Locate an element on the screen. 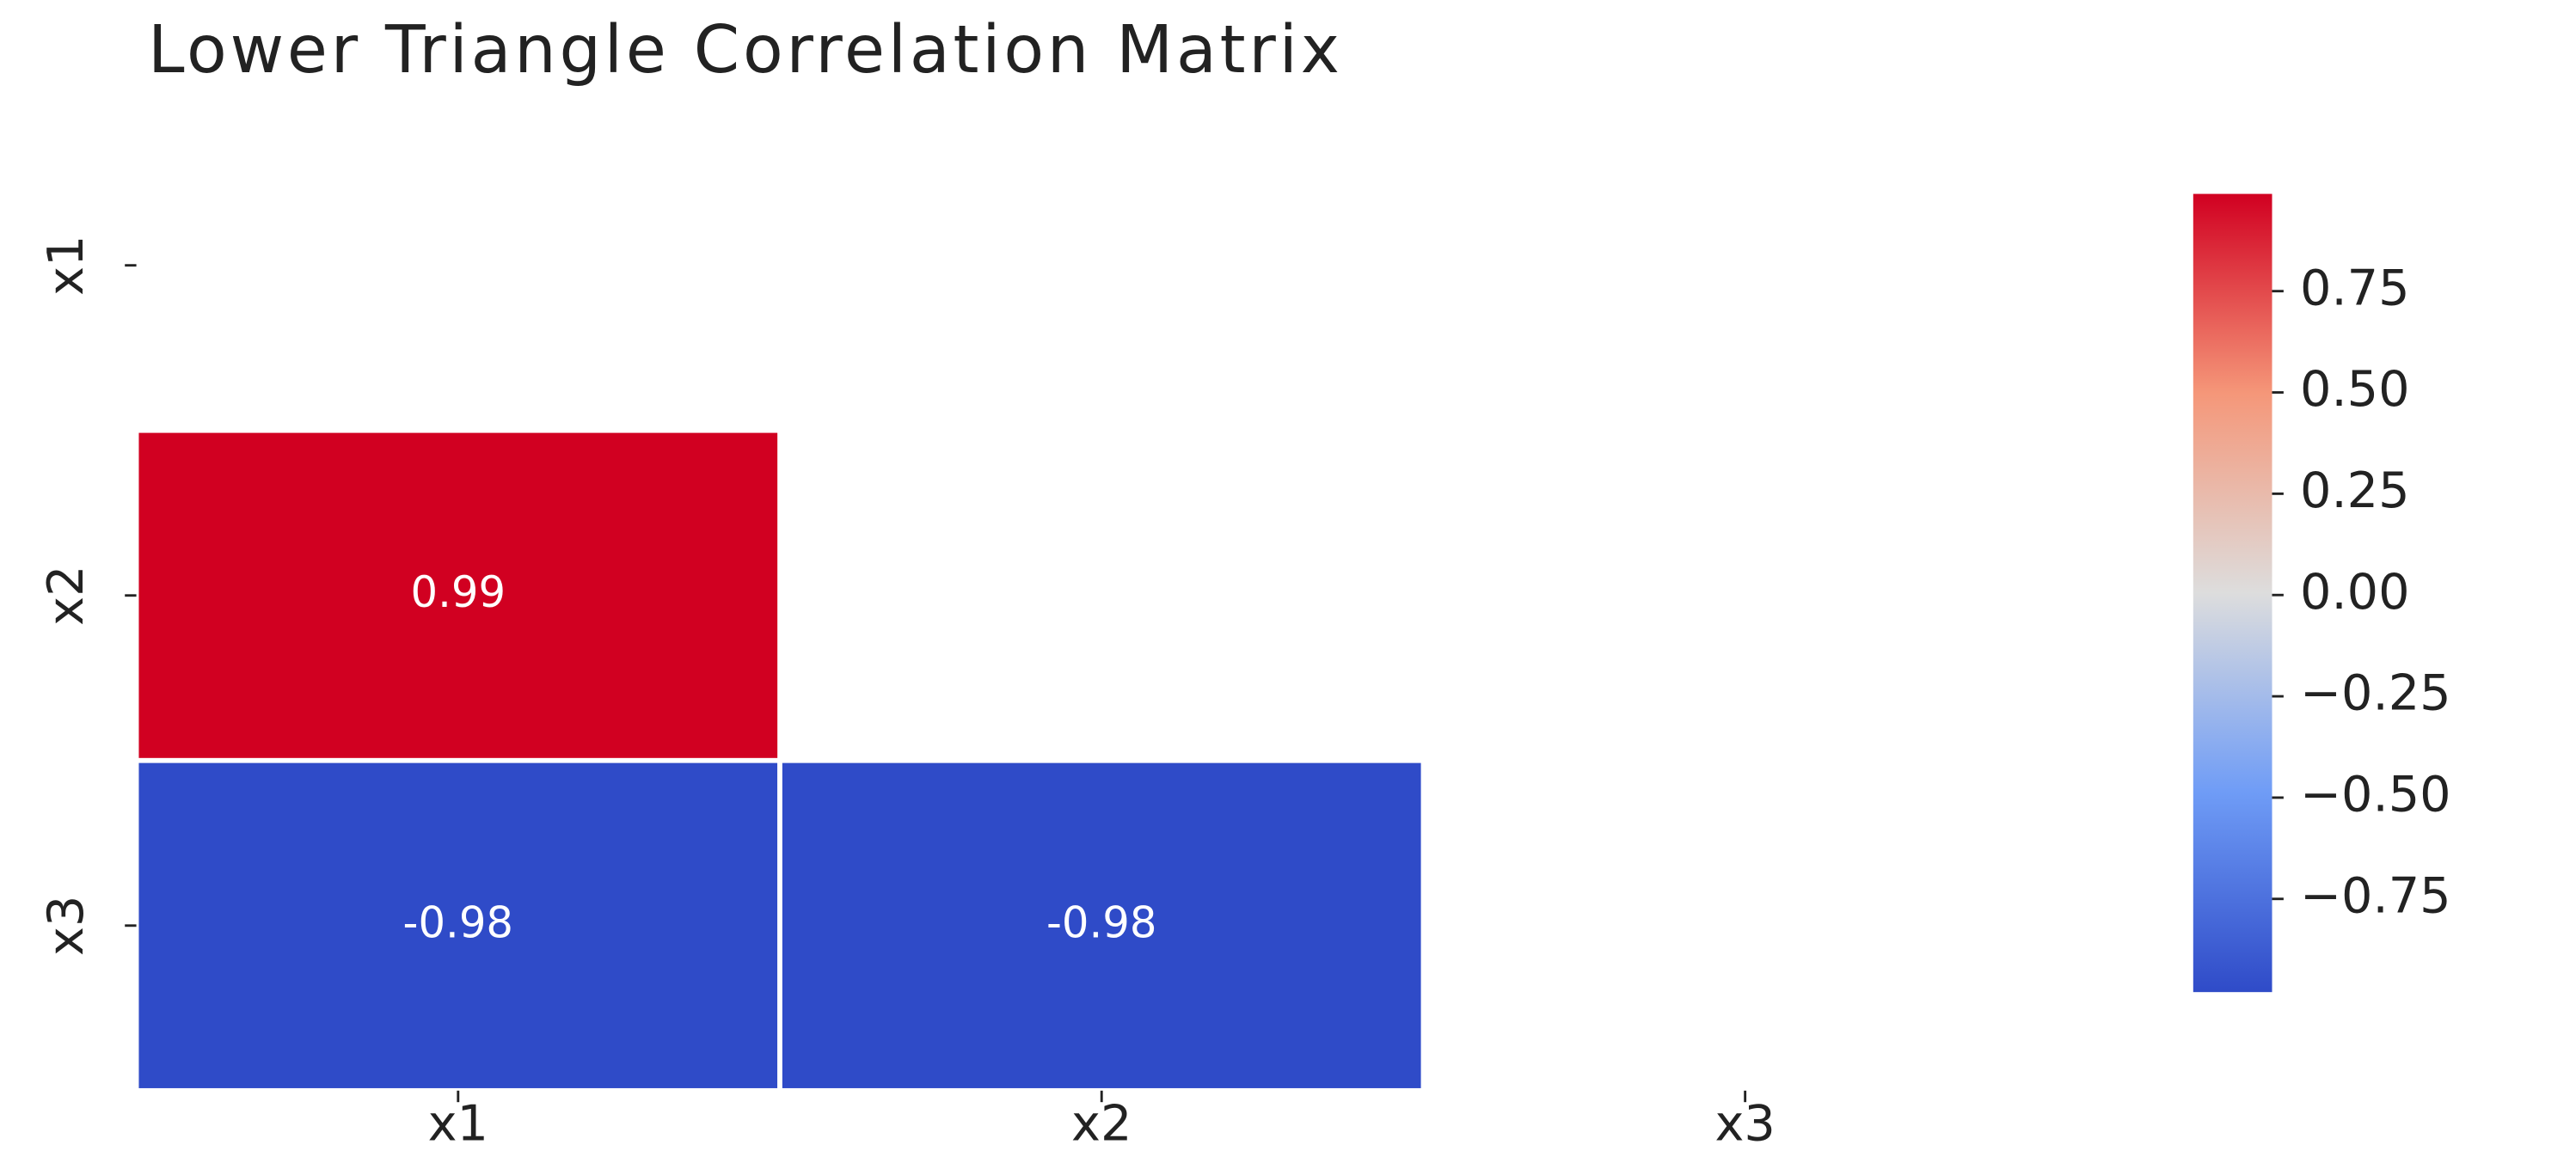 The image size is (2576, 1163). colorbar-tick-label: 0.75 is located at coordinates (2355, 288).